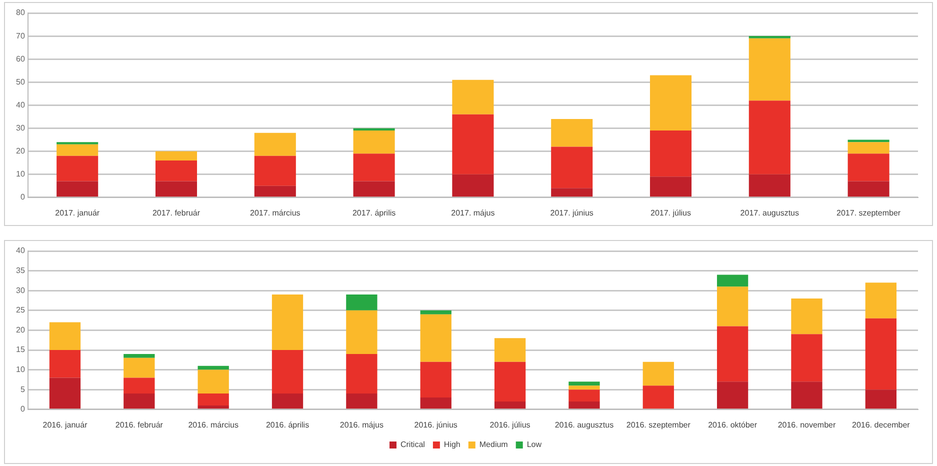 The image size is (937, 466). Describe the element at coordinates (21, 13) in the screenshot. I see `y-tick-label: 80` at that location.